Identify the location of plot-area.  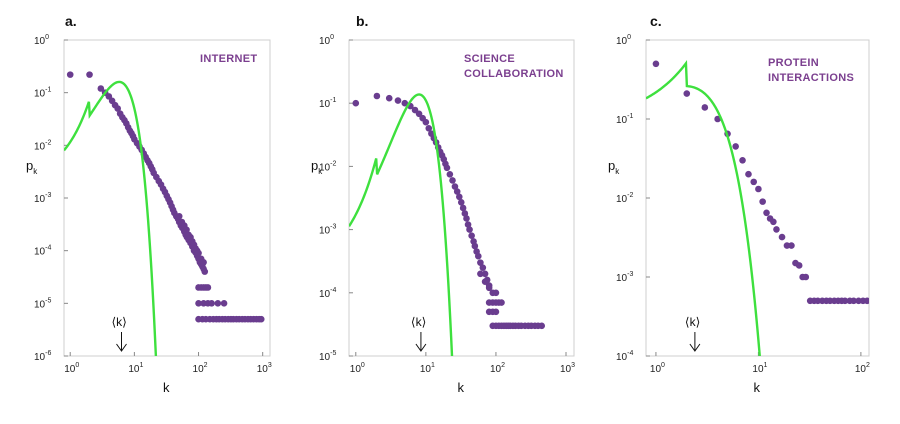
(447, 224).